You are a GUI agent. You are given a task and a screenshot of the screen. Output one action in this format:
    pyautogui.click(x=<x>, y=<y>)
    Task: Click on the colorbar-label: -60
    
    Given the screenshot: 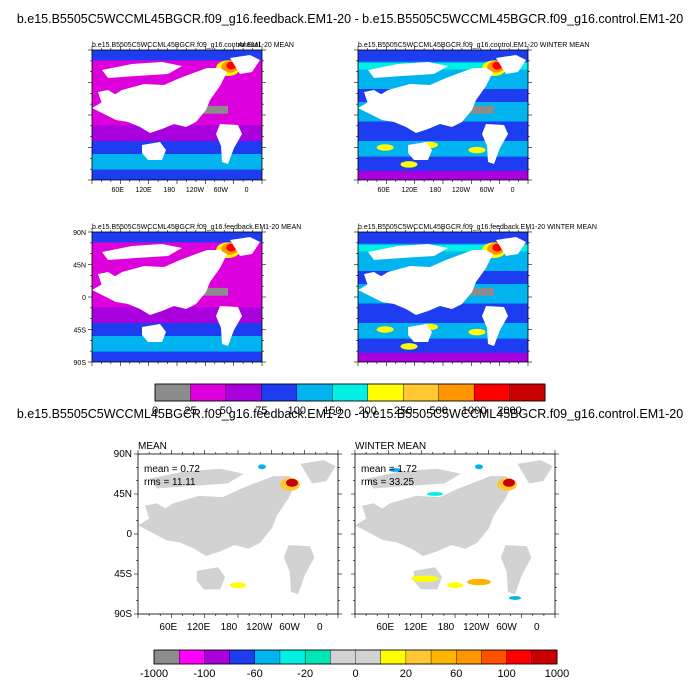 What is the action you would take?
    pyautogui.click(x=255, y=674)
    